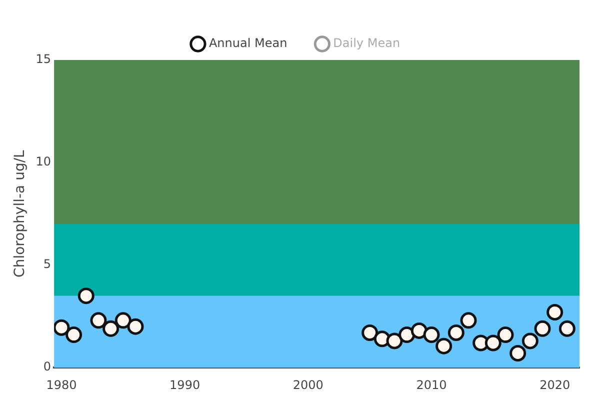 This screenshot has width=597, height=404. Describe the element at coordinates (366, 43) in the screenshot. I see `legend-label: Daily Mean` at that location.